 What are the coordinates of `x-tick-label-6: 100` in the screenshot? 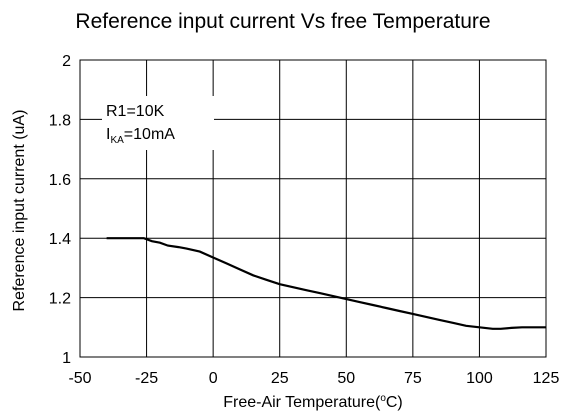 It's located at (479, 378).